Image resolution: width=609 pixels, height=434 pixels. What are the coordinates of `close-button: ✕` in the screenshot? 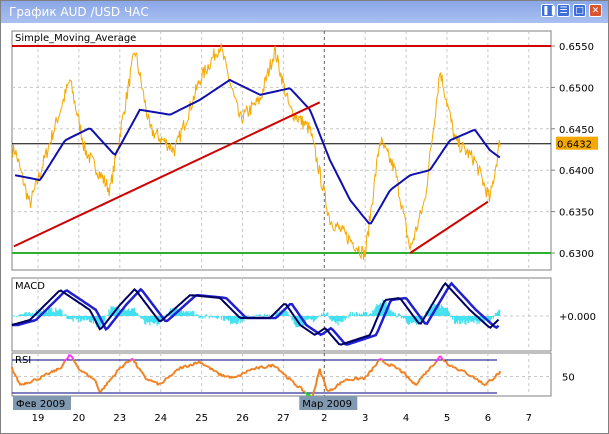 It's located at (595, 10).